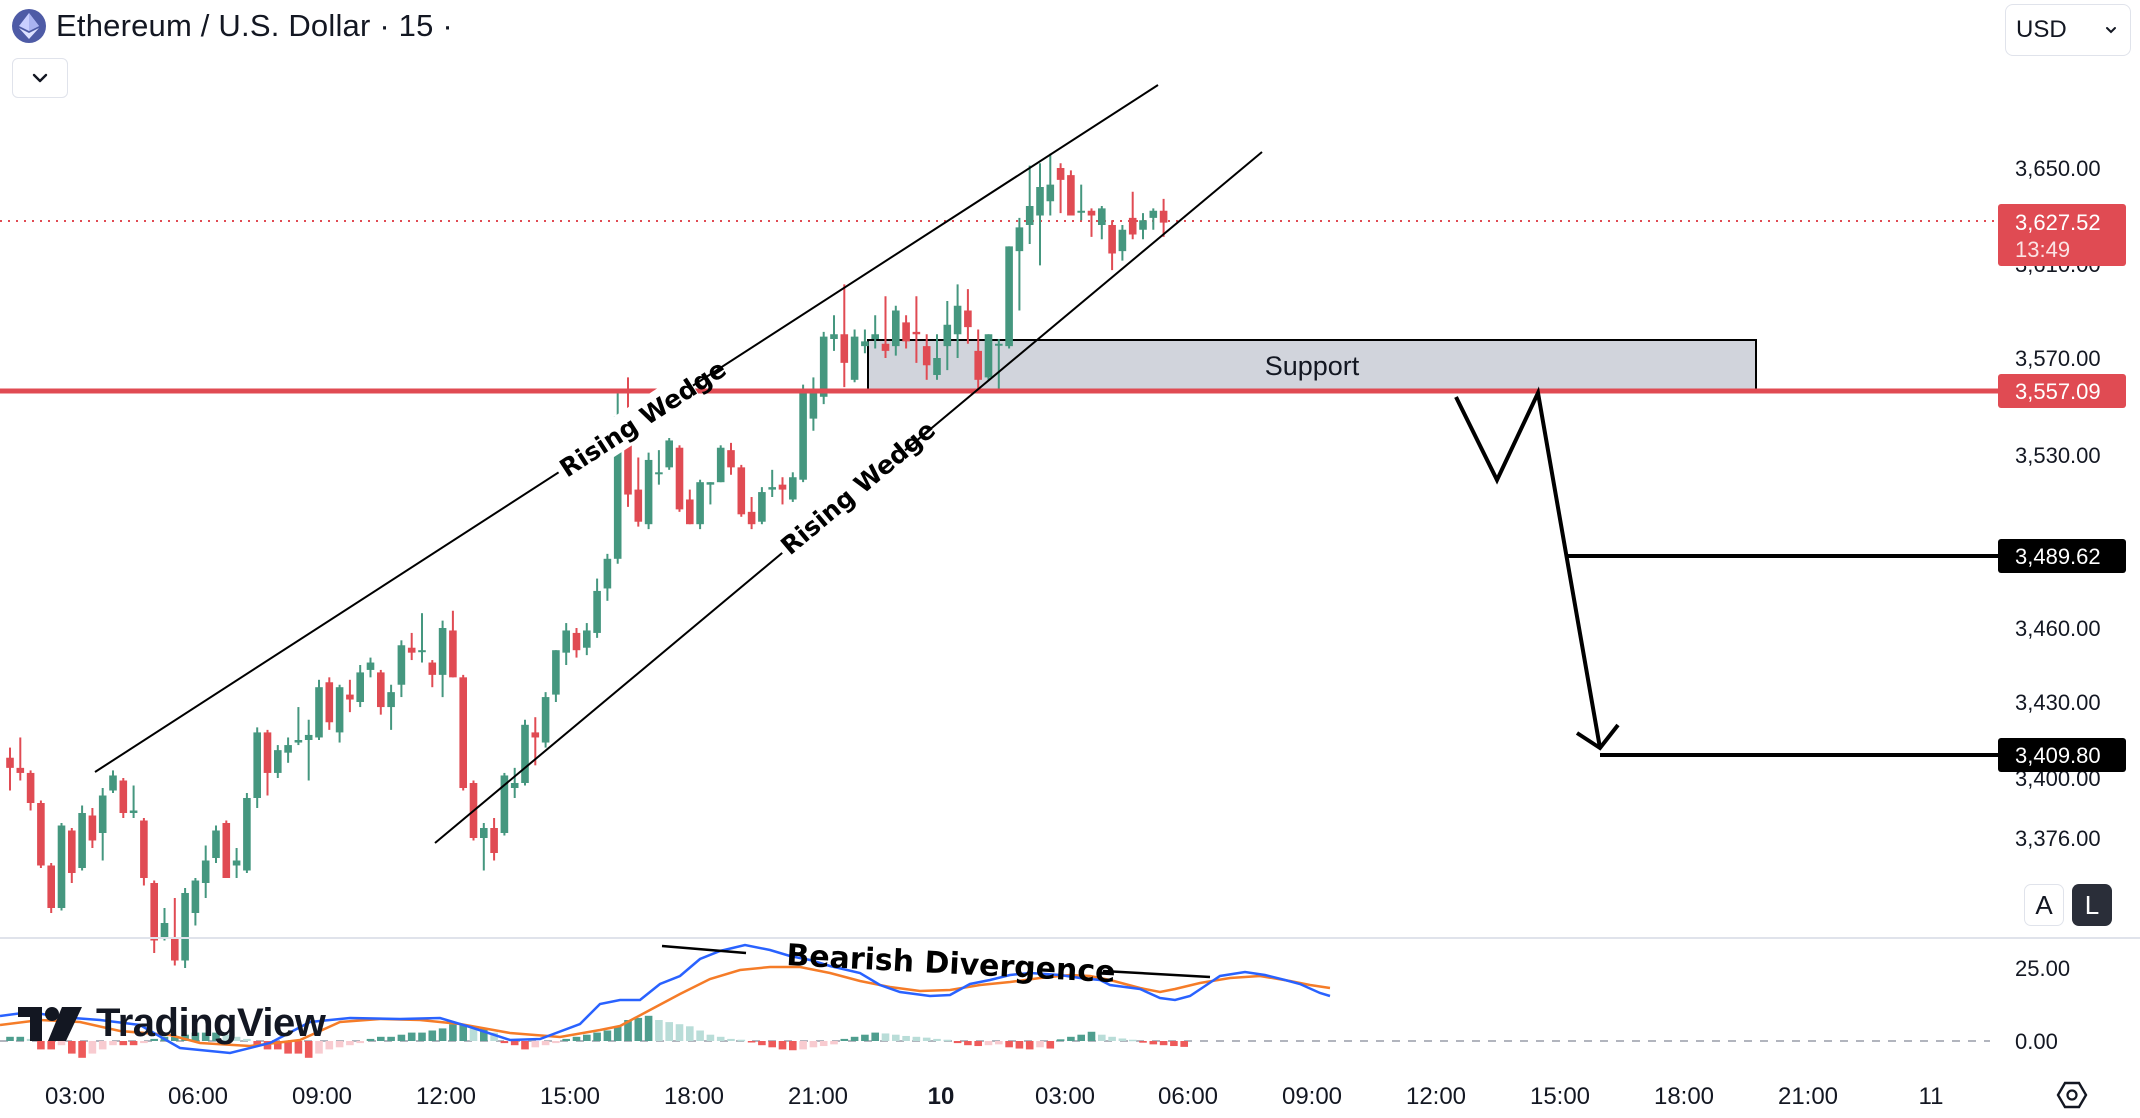 The width and height of the screenshot is (2140, 1118). I want to click on time-tick: 06:00, so click(1188, 1096).